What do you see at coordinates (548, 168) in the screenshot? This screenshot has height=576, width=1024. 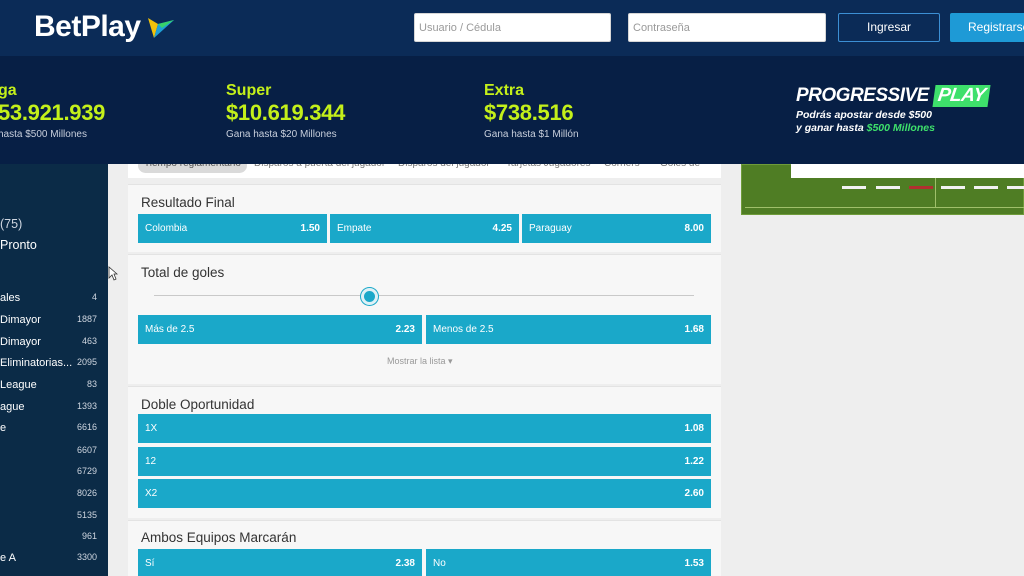 I see `tab-tarjetas: Tarjetas Jugadores` at bounding box center [548, 168].